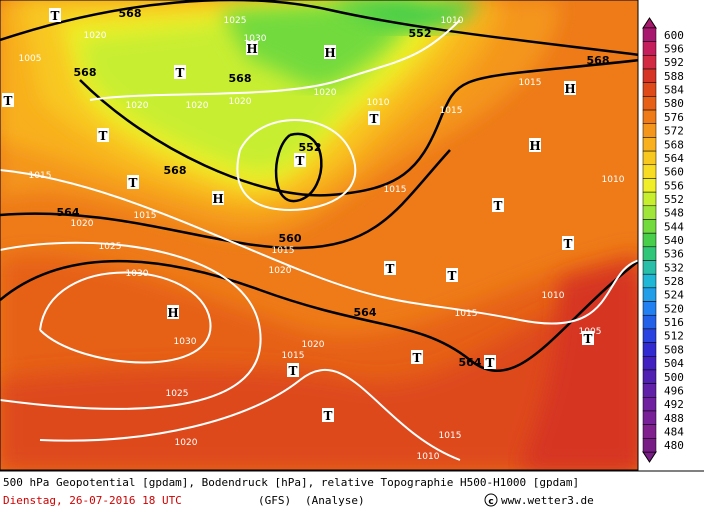 The height and width of the screenshot is (513, 704). I want to click on colorbar-label: 588, so click(674, 76).